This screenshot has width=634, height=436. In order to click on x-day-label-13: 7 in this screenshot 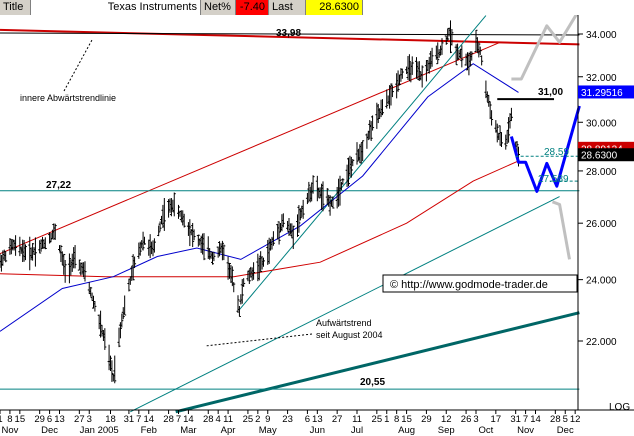, I will do `click(178, 419)`.